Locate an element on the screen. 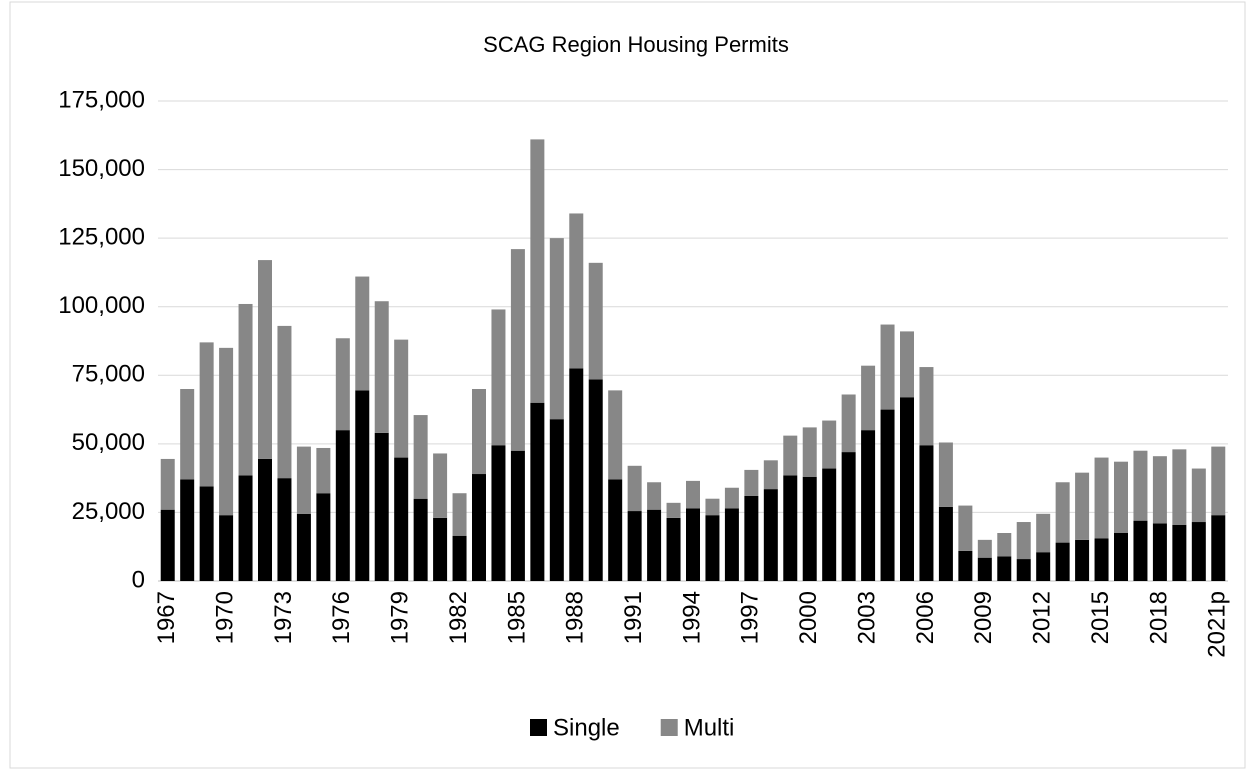 Image resolution: width=1255 pixels, height=769 pixels. y-tick-label: 175,000 is located at coordinates (101, 99).